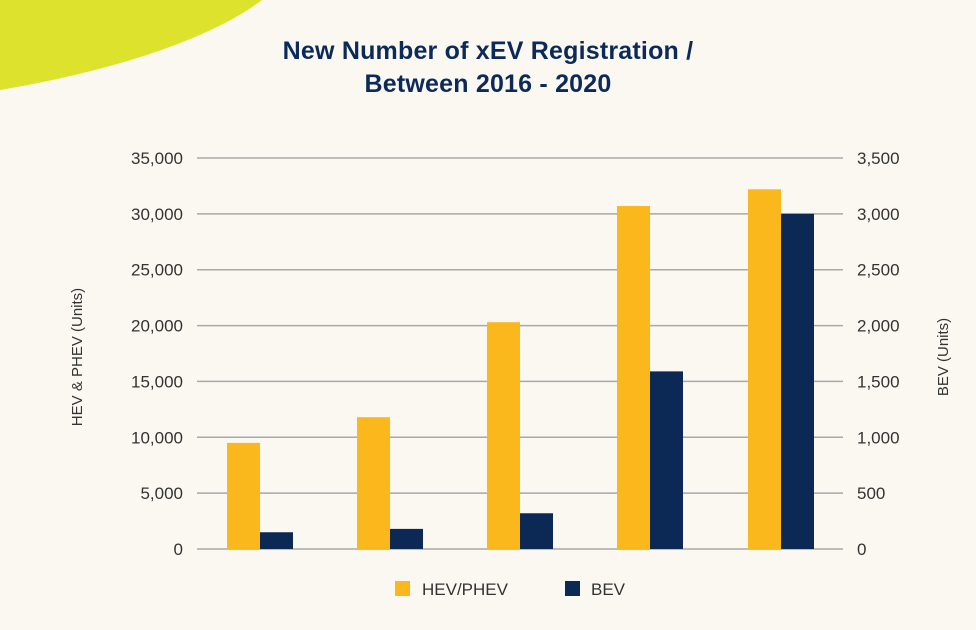 The image size is (976, 630). Describe the element at coordinates (157, 326) in the screenshot. I see `left-tick-label: 20,000` at that location.